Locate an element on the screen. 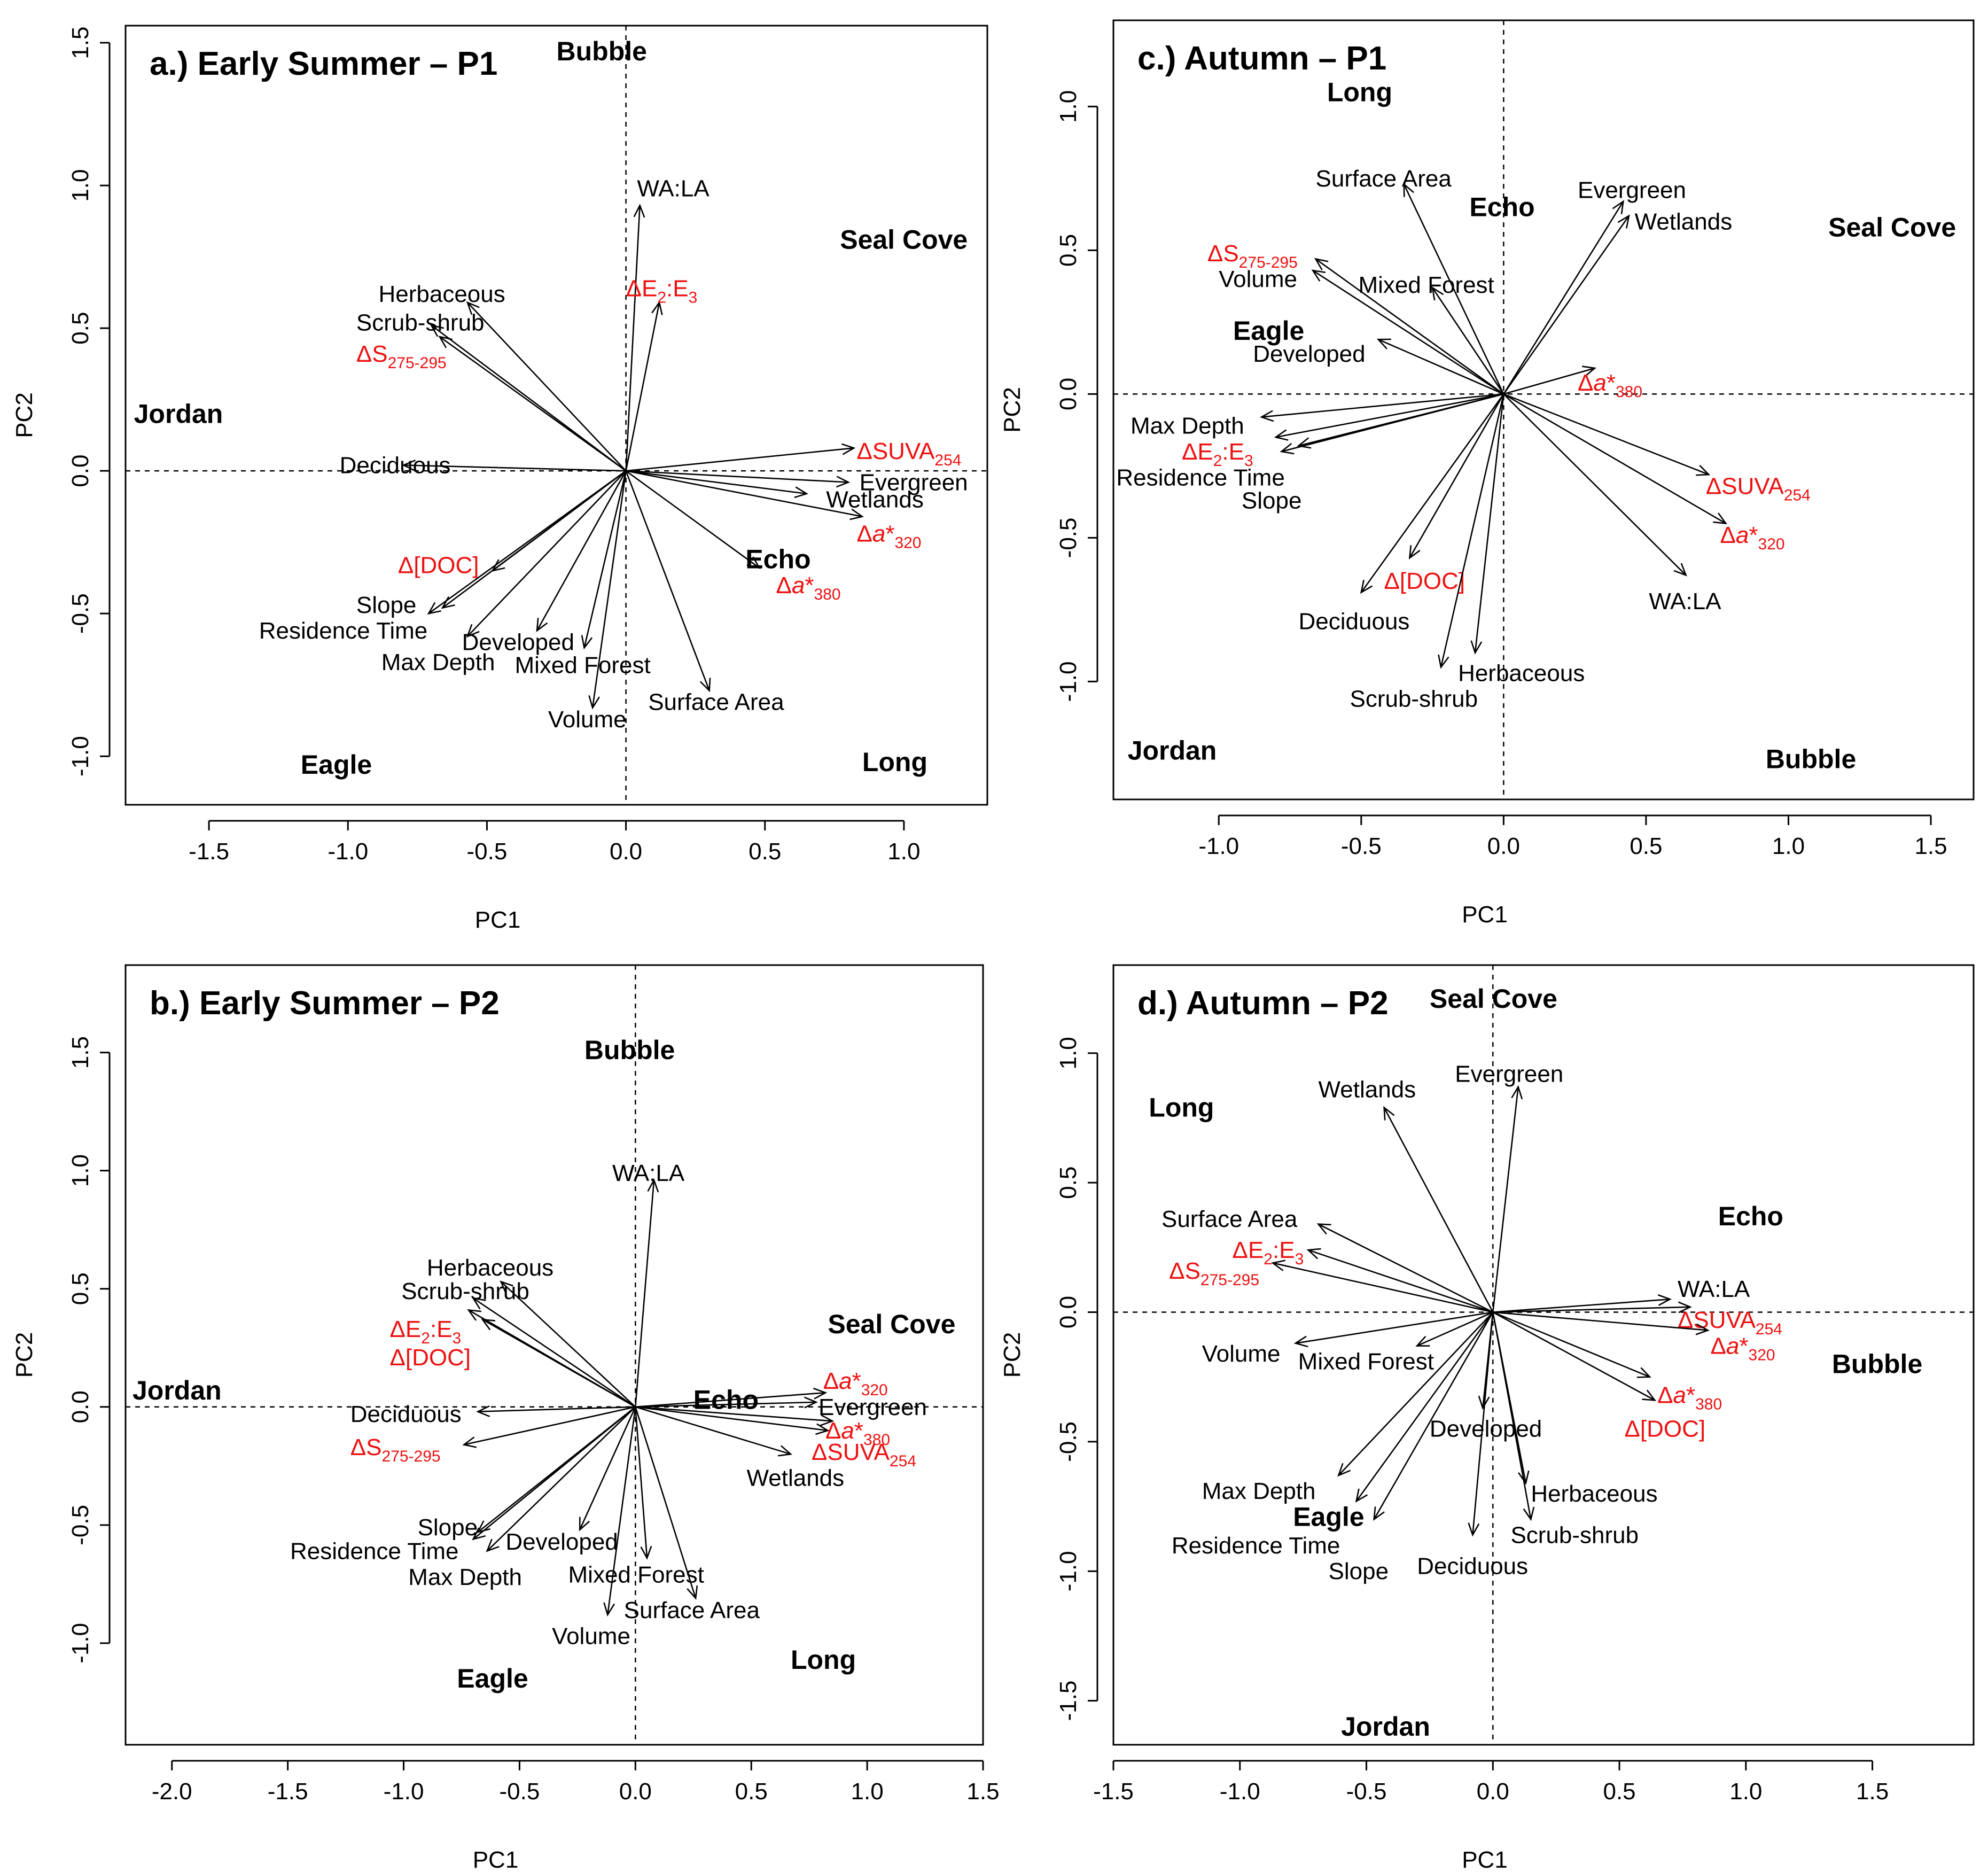  loading-label-mixed-forest: Mixed Forest is located at coordinates (582, 665).